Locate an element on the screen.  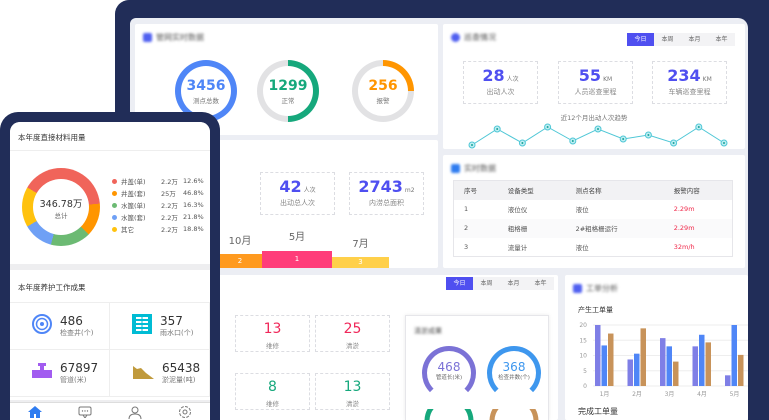
eye-icon is located at coordinates (455, 37).